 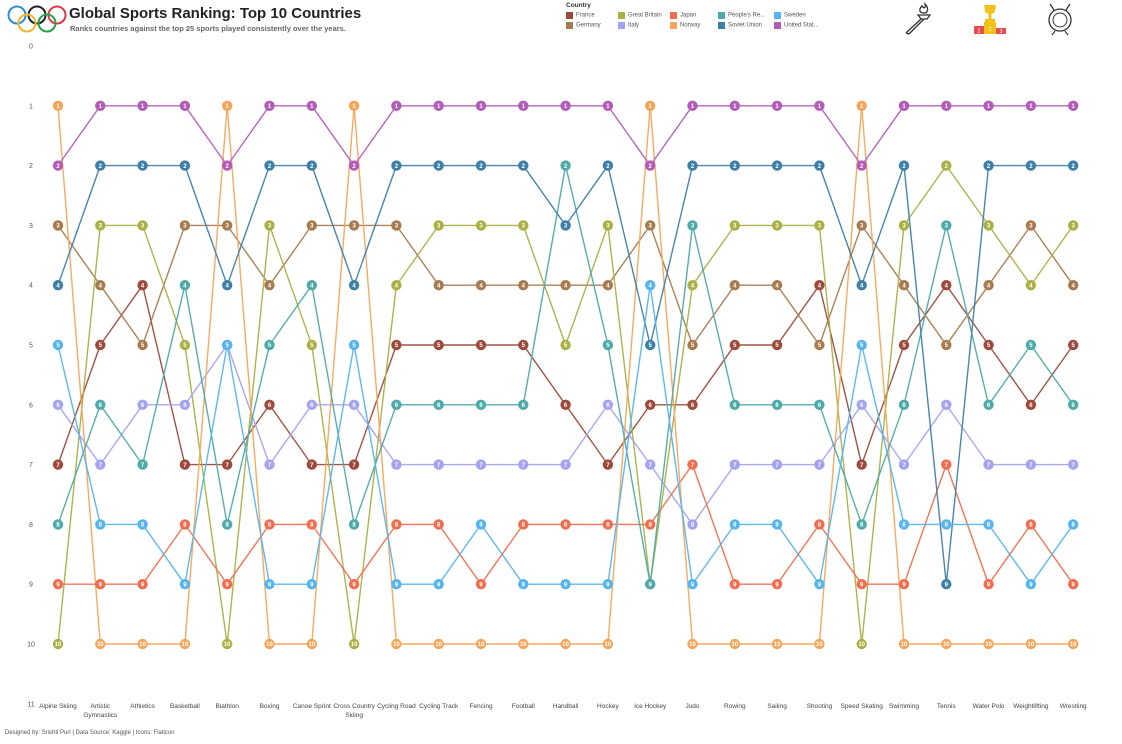 I want to click on legend-item: Sweden, so click(x=790, y=16).